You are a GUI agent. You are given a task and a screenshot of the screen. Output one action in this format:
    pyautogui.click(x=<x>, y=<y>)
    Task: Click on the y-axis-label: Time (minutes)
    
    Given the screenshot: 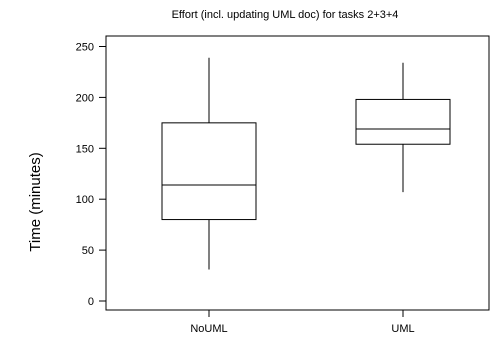 What is the action you would take?
    pyautogui.click(x=35, y=201)
    